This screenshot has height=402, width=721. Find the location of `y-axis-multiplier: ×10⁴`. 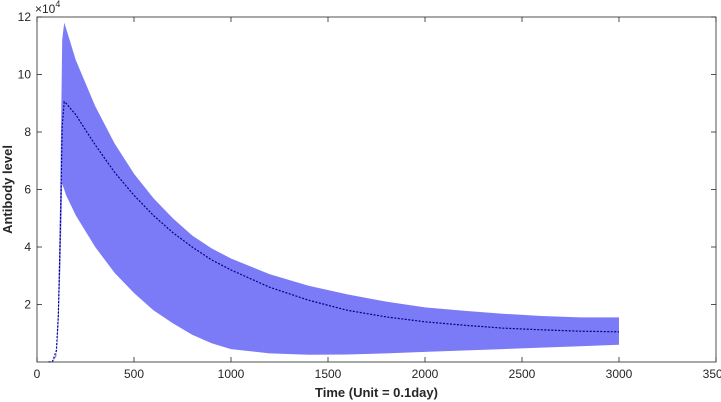

y-axis-multiplier: ×10⁴ is located at coordinates (47, 8).